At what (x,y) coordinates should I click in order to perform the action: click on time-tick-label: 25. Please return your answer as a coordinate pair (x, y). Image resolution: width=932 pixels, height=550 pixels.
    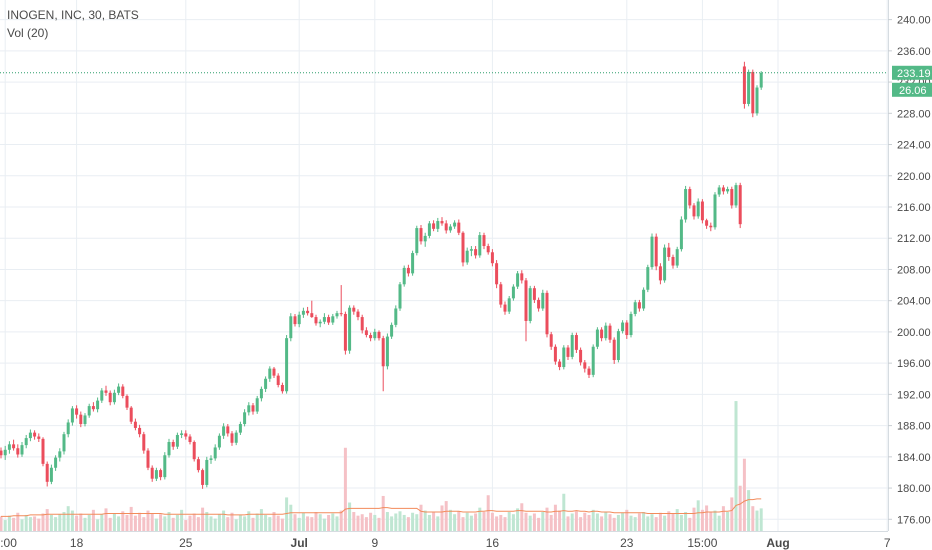
    Looking at the image, I should click on (186, 543).